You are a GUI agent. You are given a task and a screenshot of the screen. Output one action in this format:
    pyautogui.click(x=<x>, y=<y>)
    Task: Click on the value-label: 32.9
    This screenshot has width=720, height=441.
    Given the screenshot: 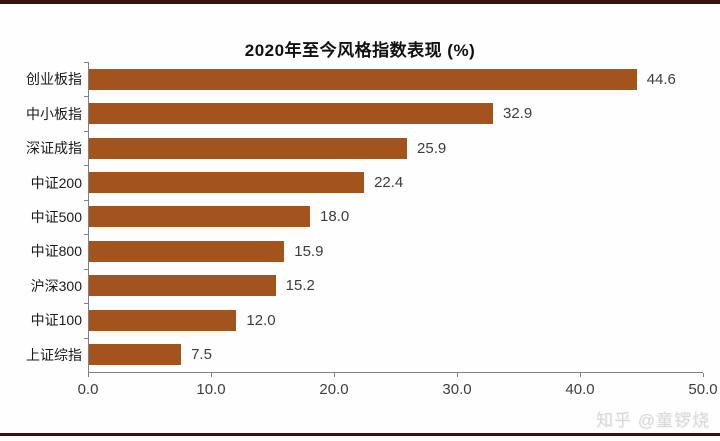 What is the action you would take?
    pyautogui.click(x=518, y=114)
    